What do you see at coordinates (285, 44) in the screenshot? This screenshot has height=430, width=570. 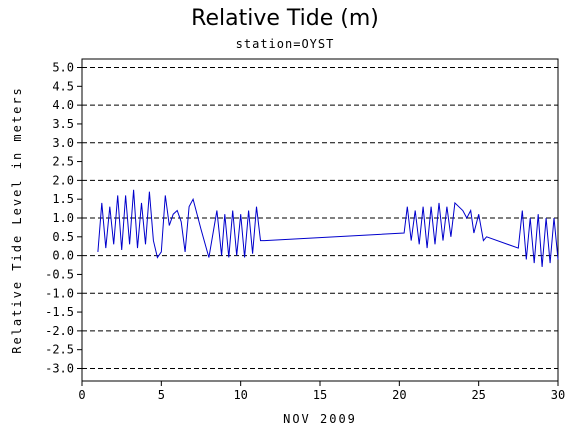 I see `chart-subtitle: station=OYST` at bounding box center [285, 44].